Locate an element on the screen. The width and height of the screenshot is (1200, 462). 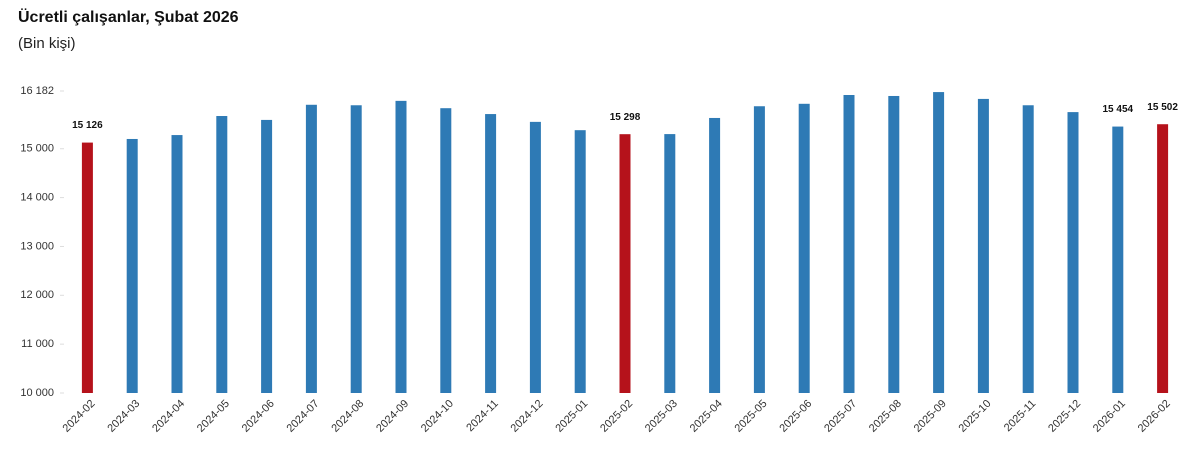
x-tick-label: 2024-09 is located at coordinates (392, 416).